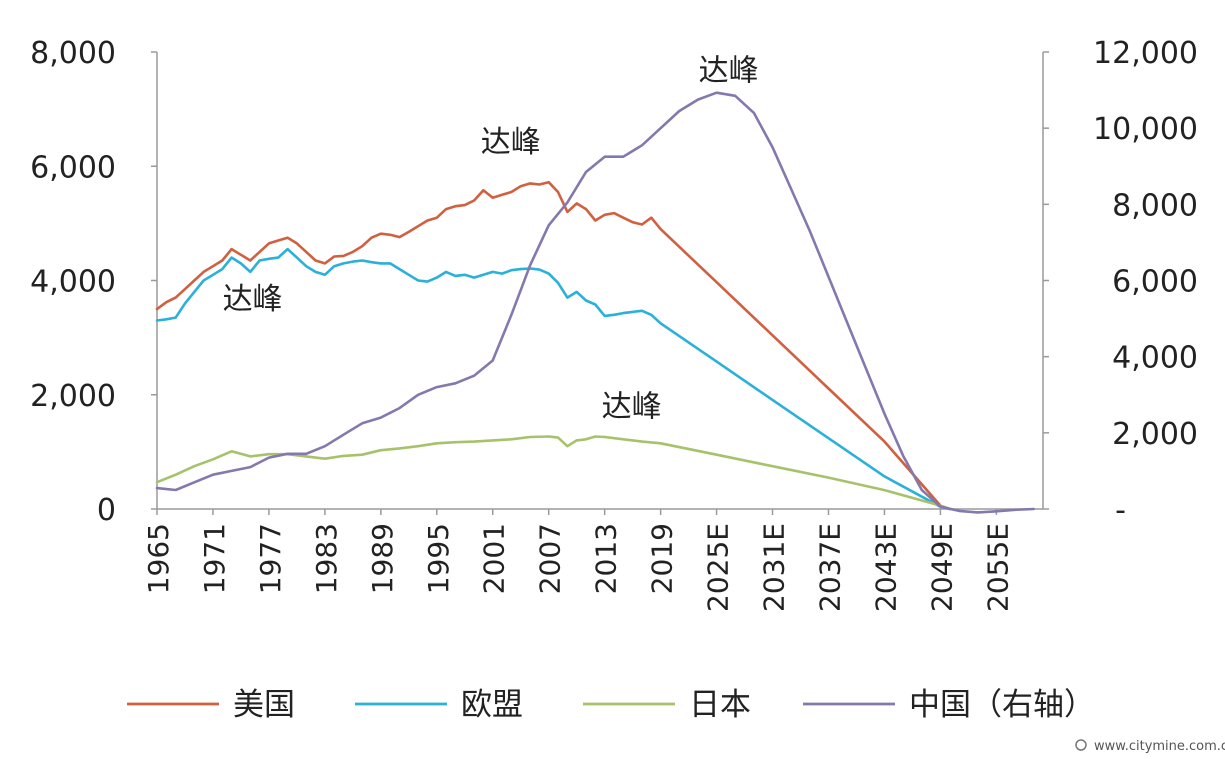  Describe the element at coordinates (494, 558) in the screenshot. I see `x-tick-label: 2001` at that location.